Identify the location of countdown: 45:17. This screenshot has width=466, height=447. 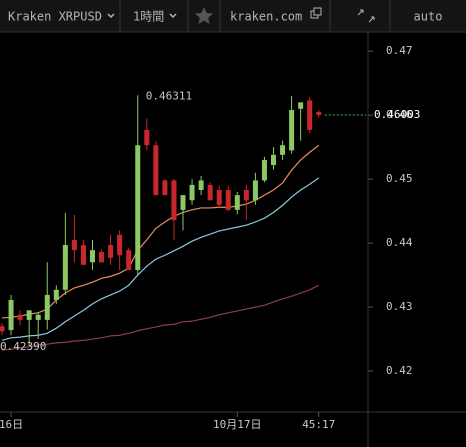
(318, 424).